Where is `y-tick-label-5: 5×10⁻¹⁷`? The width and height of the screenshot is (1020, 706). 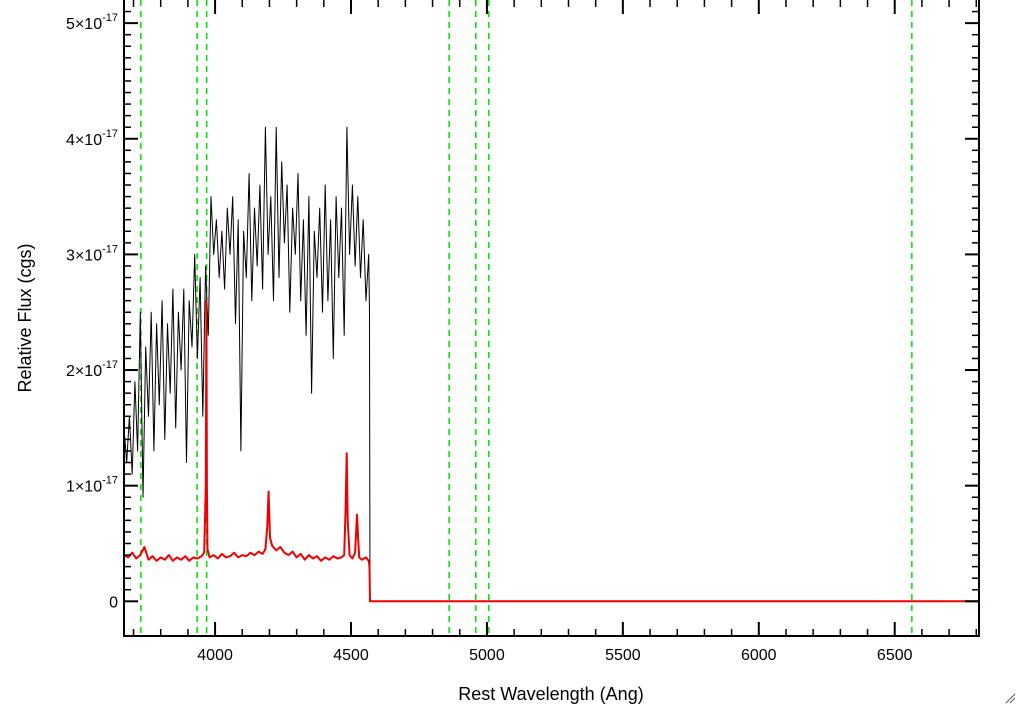
y-tick-label-5: 5×10⁻¹⁷ is located at coordinates (92, 22).